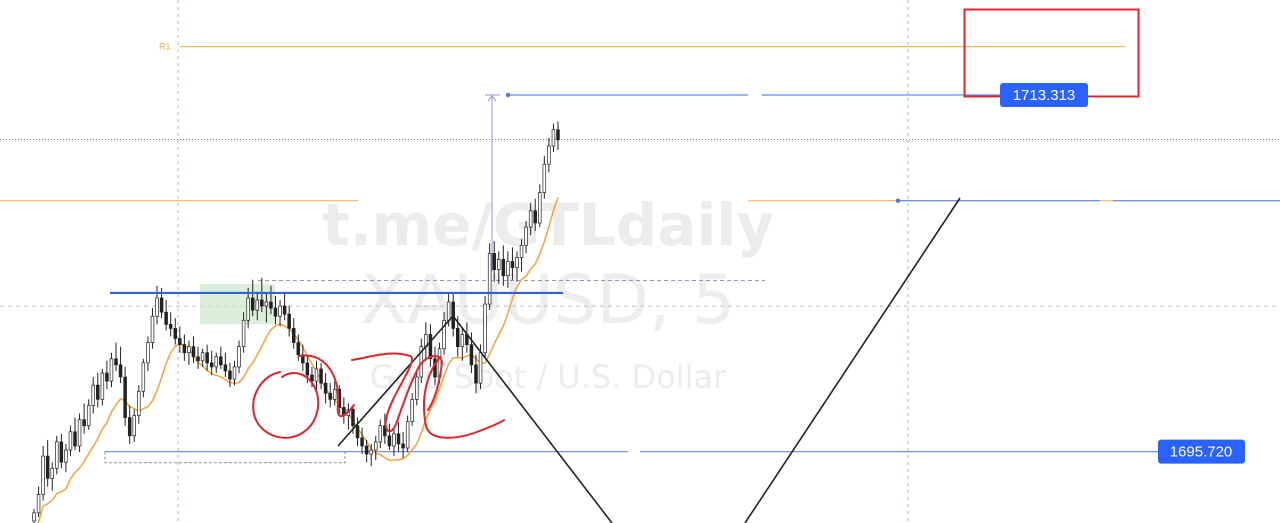 The image size is (1280, 523). What do you see at coordinates (1201, 451) in the screenshot?
I see `price-label-support: 1695.720` at bounding box center [1201, 451].